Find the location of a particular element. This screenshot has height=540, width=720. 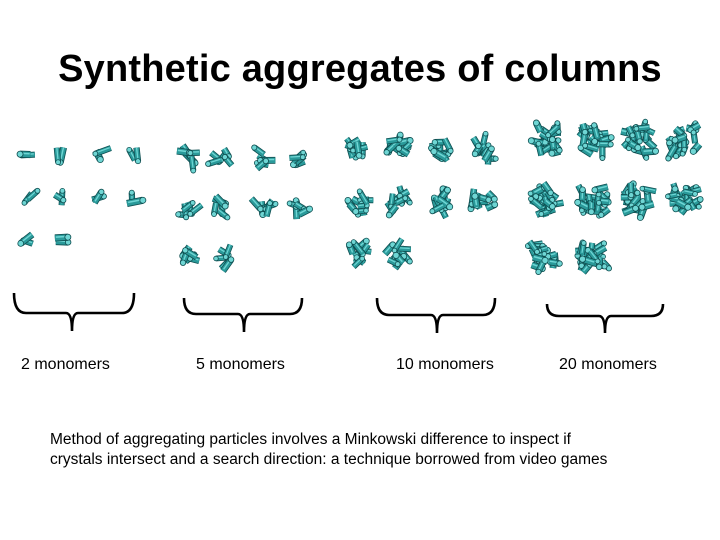

group-20-monomers is located at coordinates (614, 196).